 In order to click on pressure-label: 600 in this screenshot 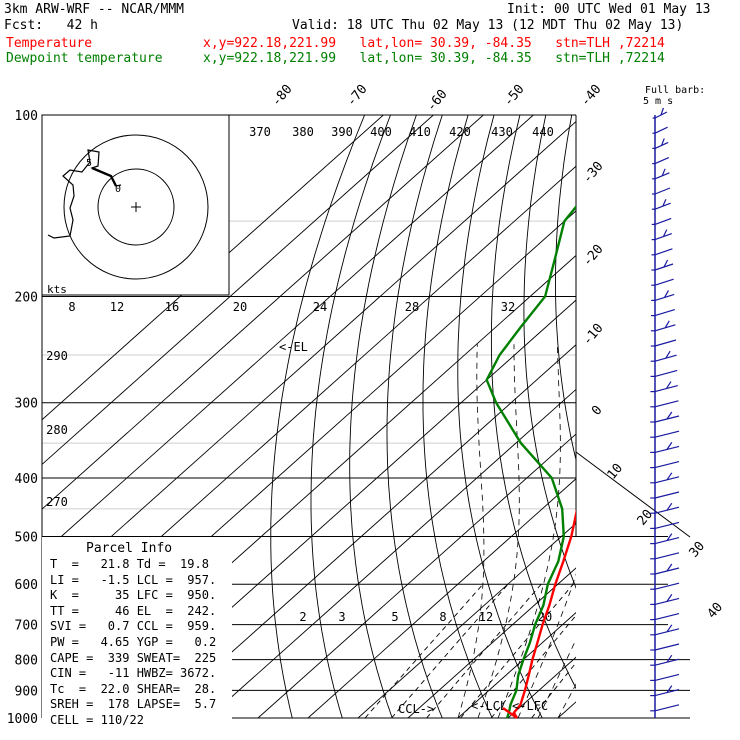, I will do `click(26, 585)`.